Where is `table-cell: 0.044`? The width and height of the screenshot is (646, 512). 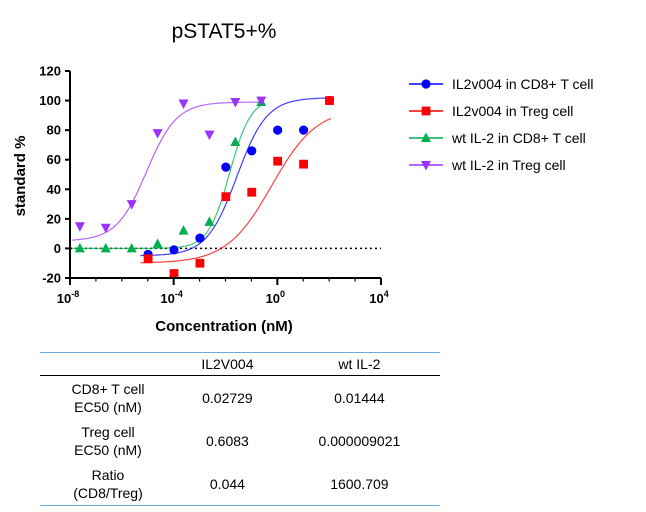 table-cell: 0.044 is located at coordinates (227, 483).